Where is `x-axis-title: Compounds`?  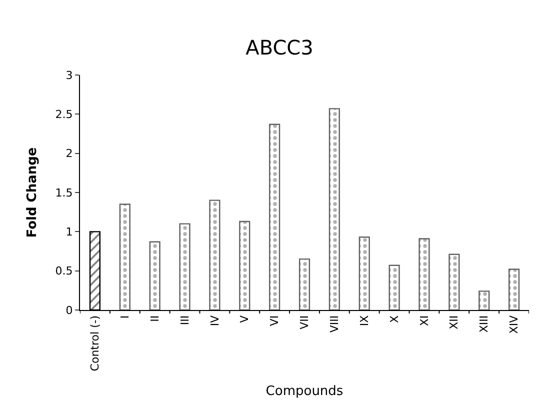
x-axis-title: Compounds is located at coordinates (305, 391).